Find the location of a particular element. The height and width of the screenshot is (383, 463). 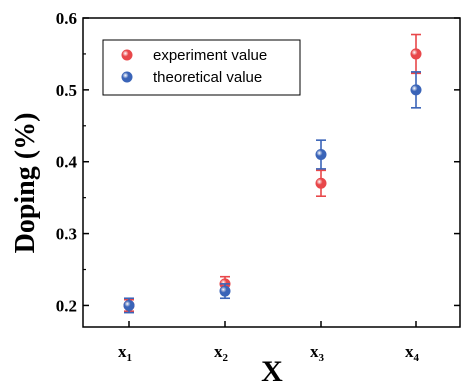

x-tick-label: x3 is located at coordinates (317, 353).